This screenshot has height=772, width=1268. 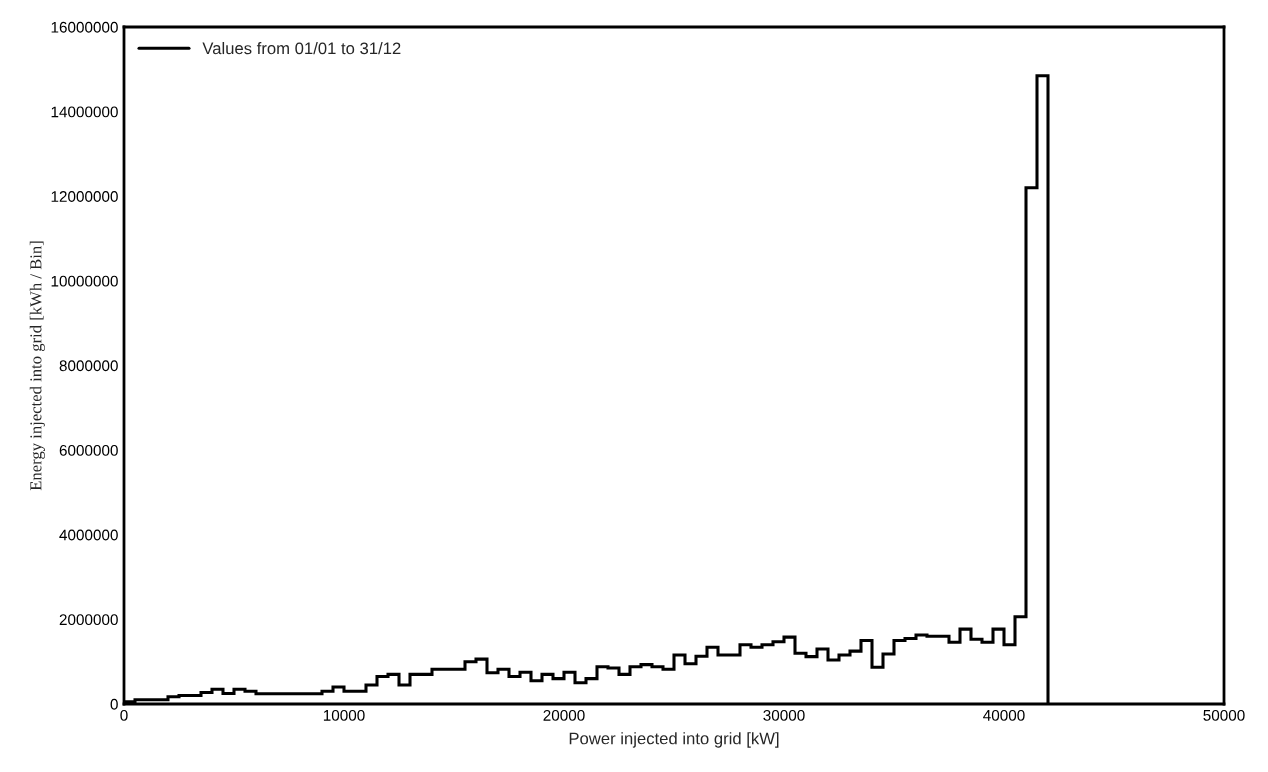 I want to click on y-tick-label: 4000000, so click(x=88, y=535).